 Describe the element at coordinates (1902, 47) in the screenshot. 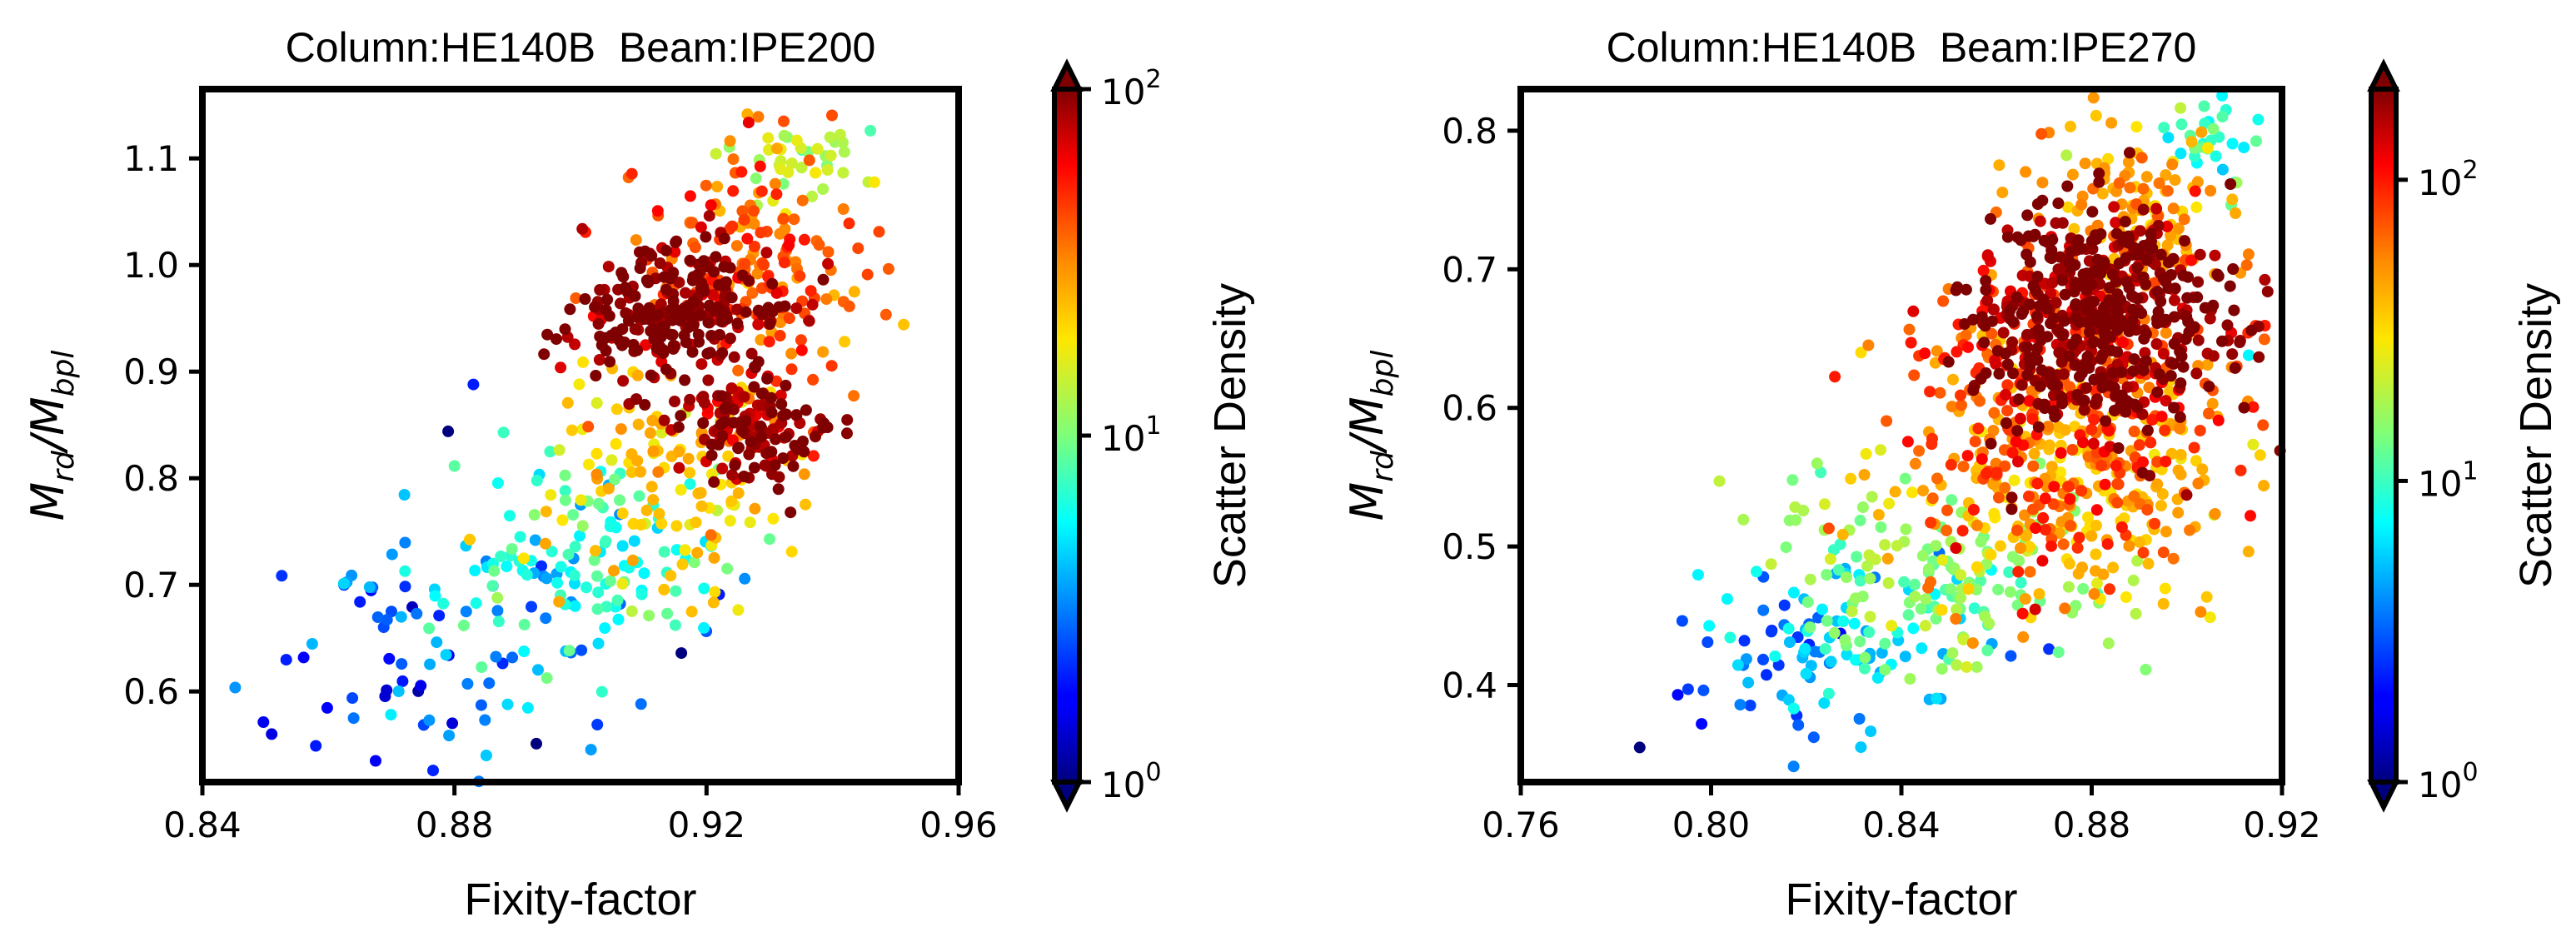

I see `chart-title-right: Column:HE140B Beam:IPE270` at that location.